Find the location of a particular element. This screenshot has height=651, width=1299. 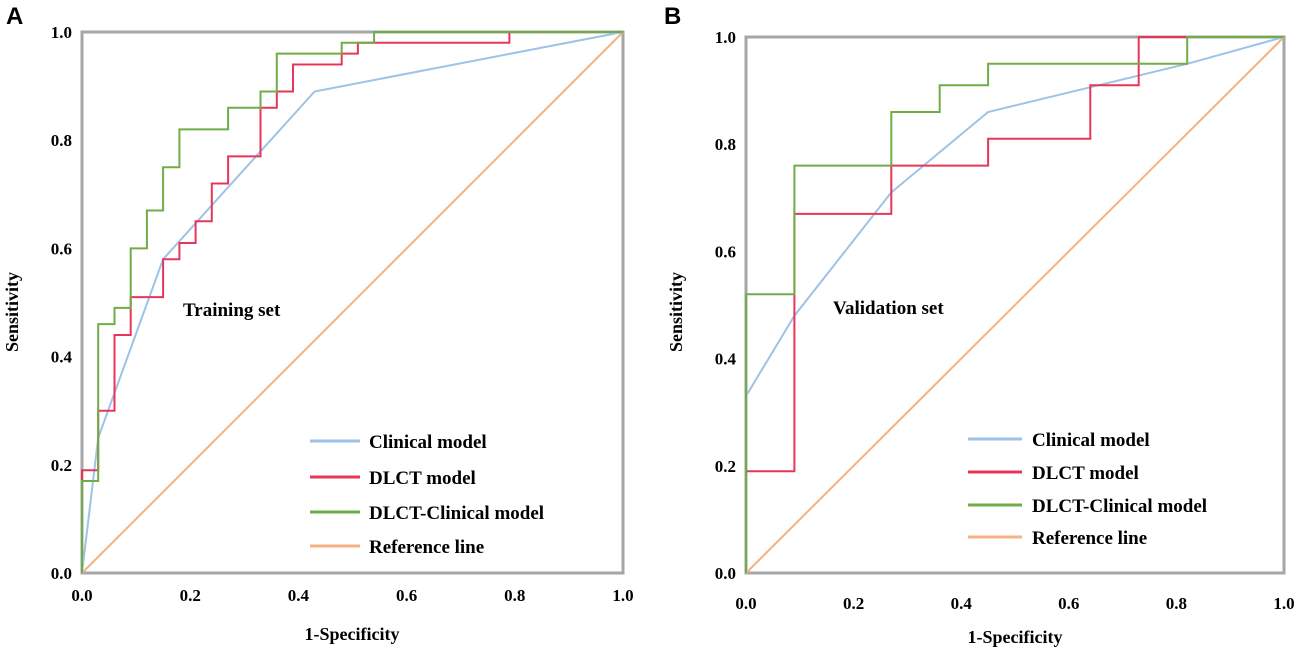

panel-a-y-tick-label: 0.4 is located at coordinates (62, 357).